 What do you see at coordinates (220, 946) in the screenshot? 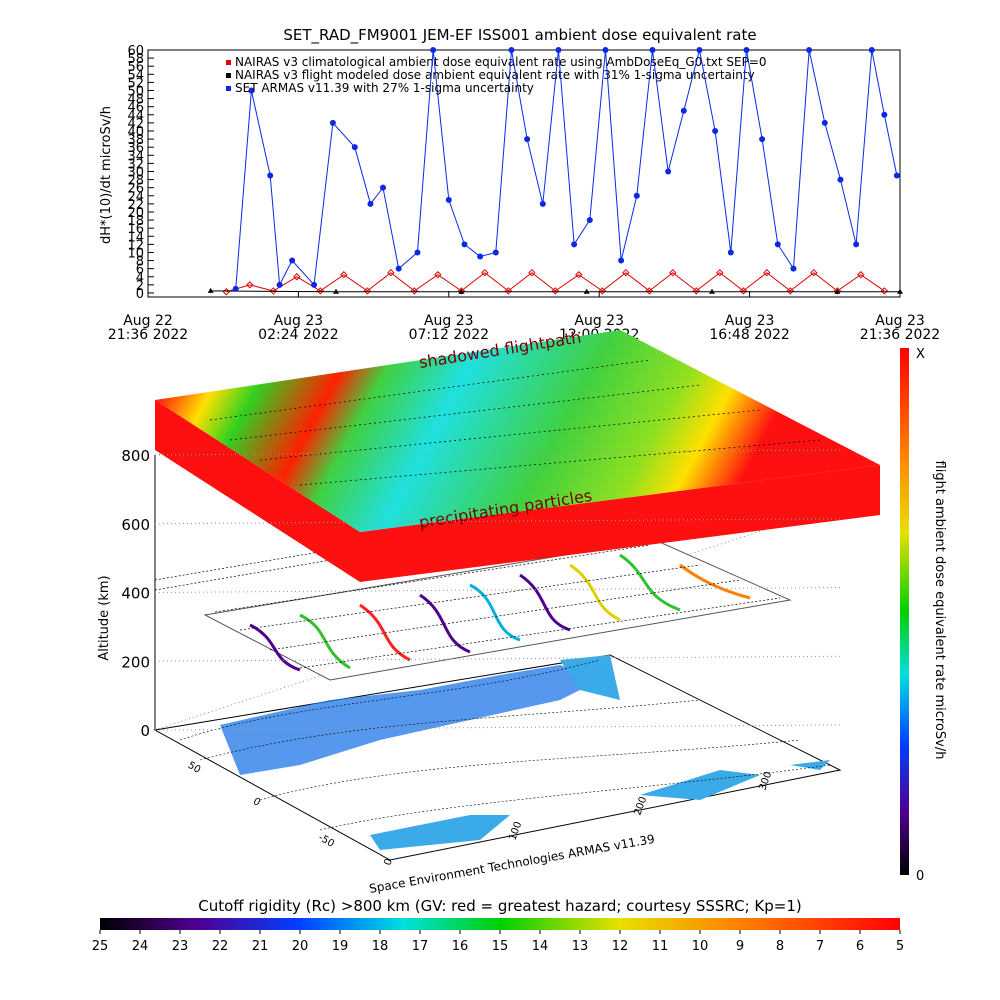
I see `colorbar-tick-label: 22` at bounding box center [220, 946].